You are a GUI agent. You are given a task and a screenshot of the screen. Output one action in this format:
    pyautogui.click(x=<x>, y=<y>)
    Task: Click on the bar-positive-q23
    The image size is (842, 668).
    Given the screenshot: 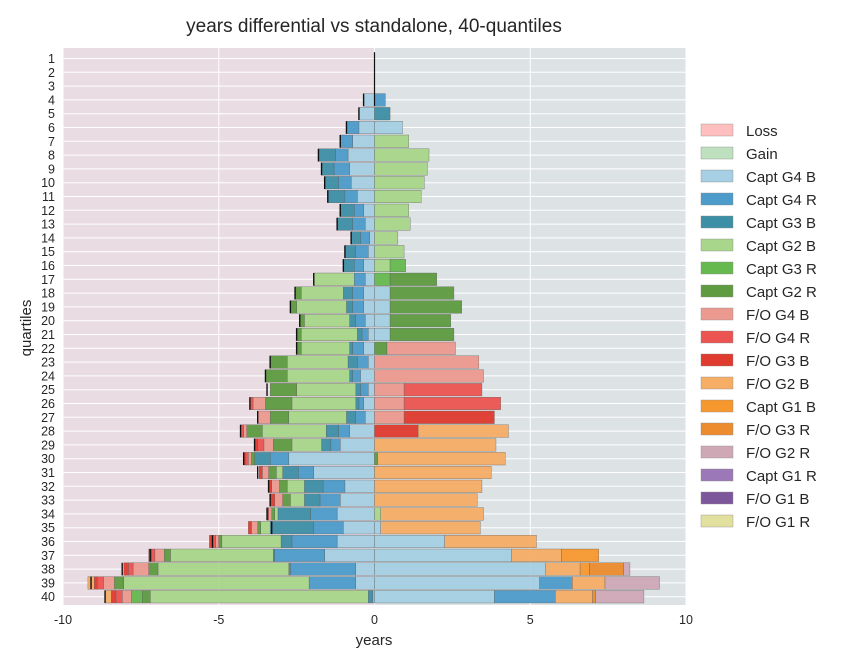 What is the action you would take?
    pyautogui.click(x=427, y=362)
    